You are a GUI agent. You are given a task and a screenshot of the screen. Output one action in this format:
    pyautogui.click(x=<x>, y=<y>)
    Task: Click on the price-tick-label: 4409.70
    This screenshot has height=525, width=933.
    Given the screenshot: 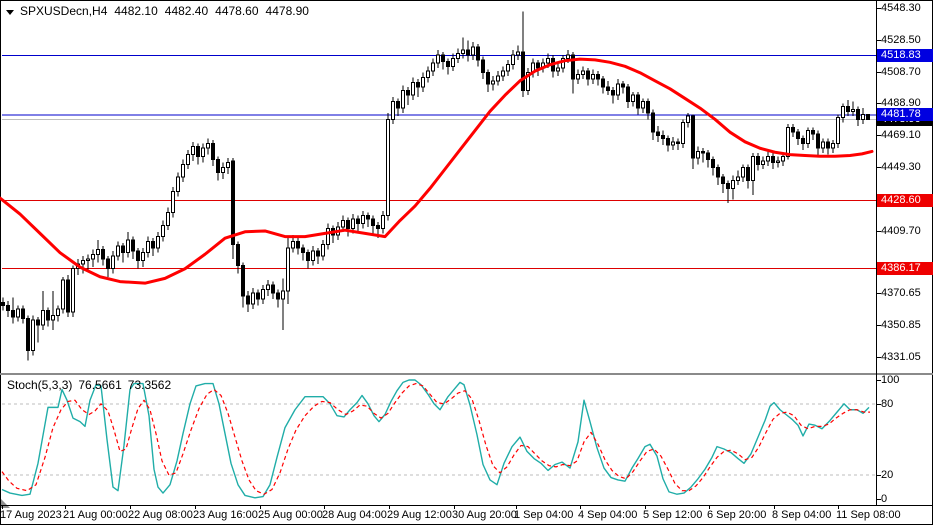 What is the action you would take?
    pyautogui.click(x=901, y=230)
    